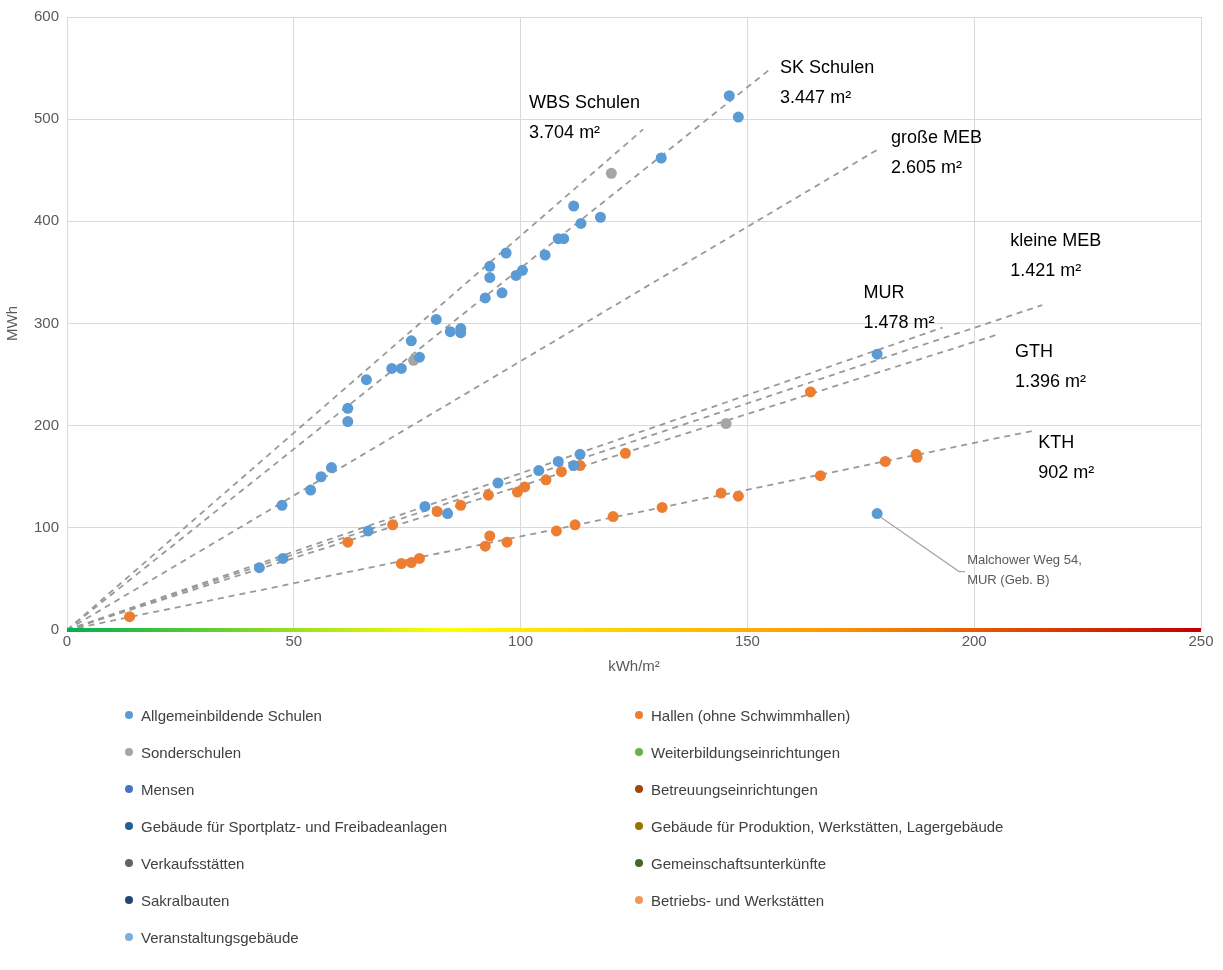 The height and width of the screenshot is (970, 1223). What do you see at coordinates (734, 789) in the screenshot?
I see `legend-label: Betreuungseinrichtungen` at bounding box center [734, 789].